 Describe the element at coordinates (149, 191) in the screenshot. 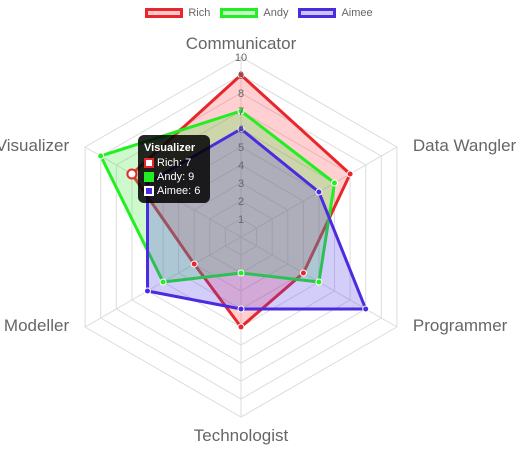

I see `tooltip-swatch-aimee` at that location.